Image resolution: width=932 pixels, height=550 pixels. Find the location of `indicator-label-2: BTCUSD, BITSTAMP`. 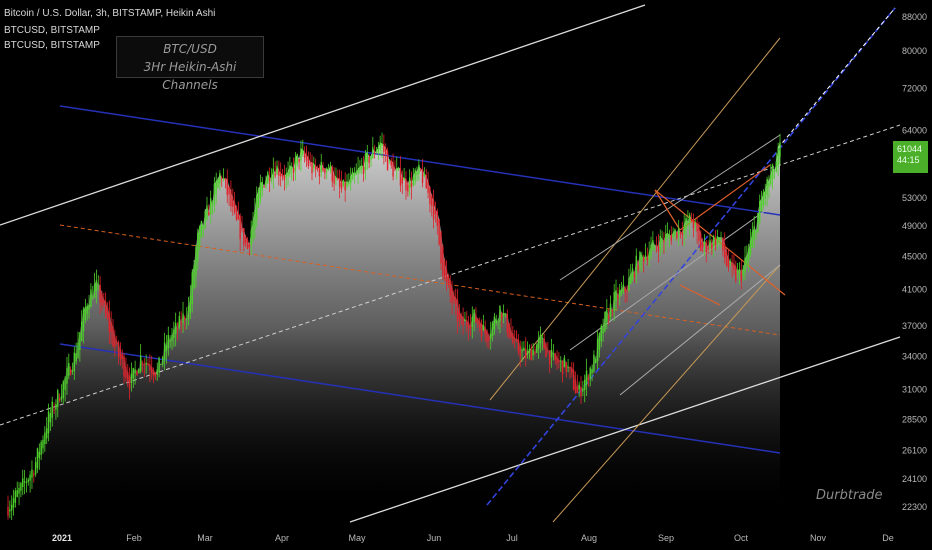

indicator-label-2: BTCUSD, BITSTAMP is located at coordinates (52, 45).